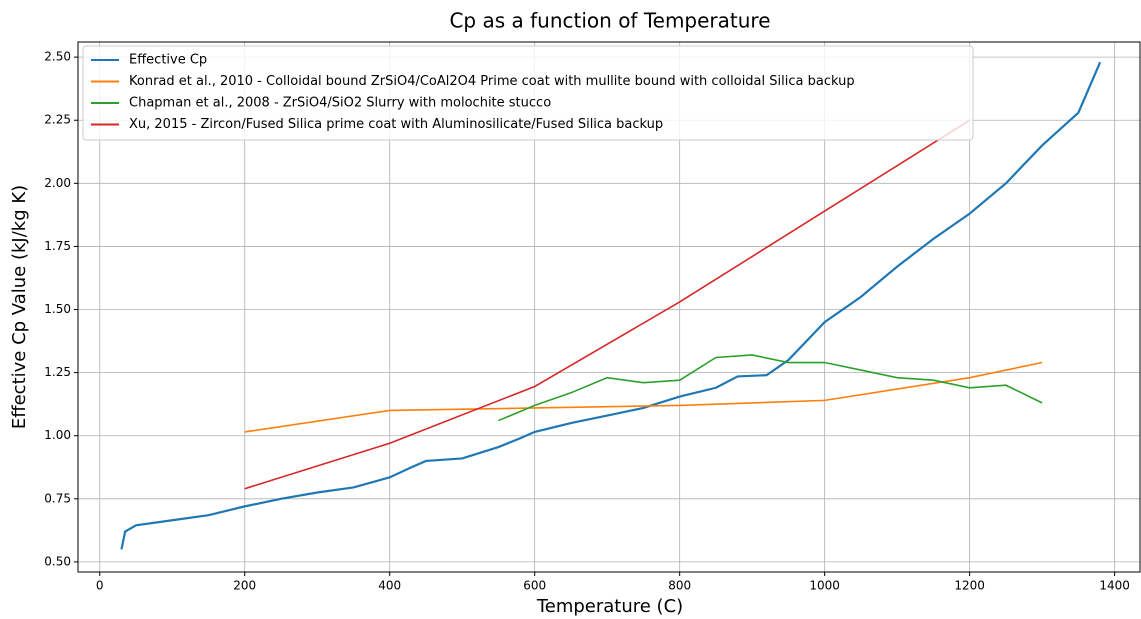 This screenshot has width=1141, height=619. I want to click on y-tick-label: 0.50, so click(57, 561).